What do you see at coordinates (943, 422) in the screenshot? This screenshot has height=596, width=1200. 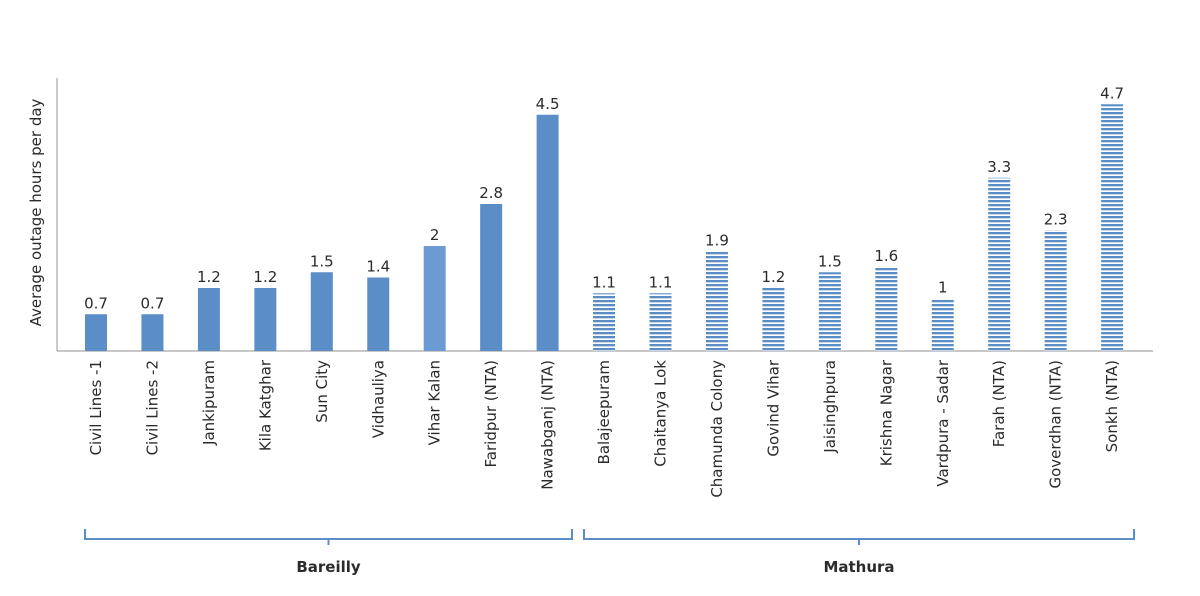 I see `x-tick-label: Vardpura - Sadar` at bounding box center [943, 422].